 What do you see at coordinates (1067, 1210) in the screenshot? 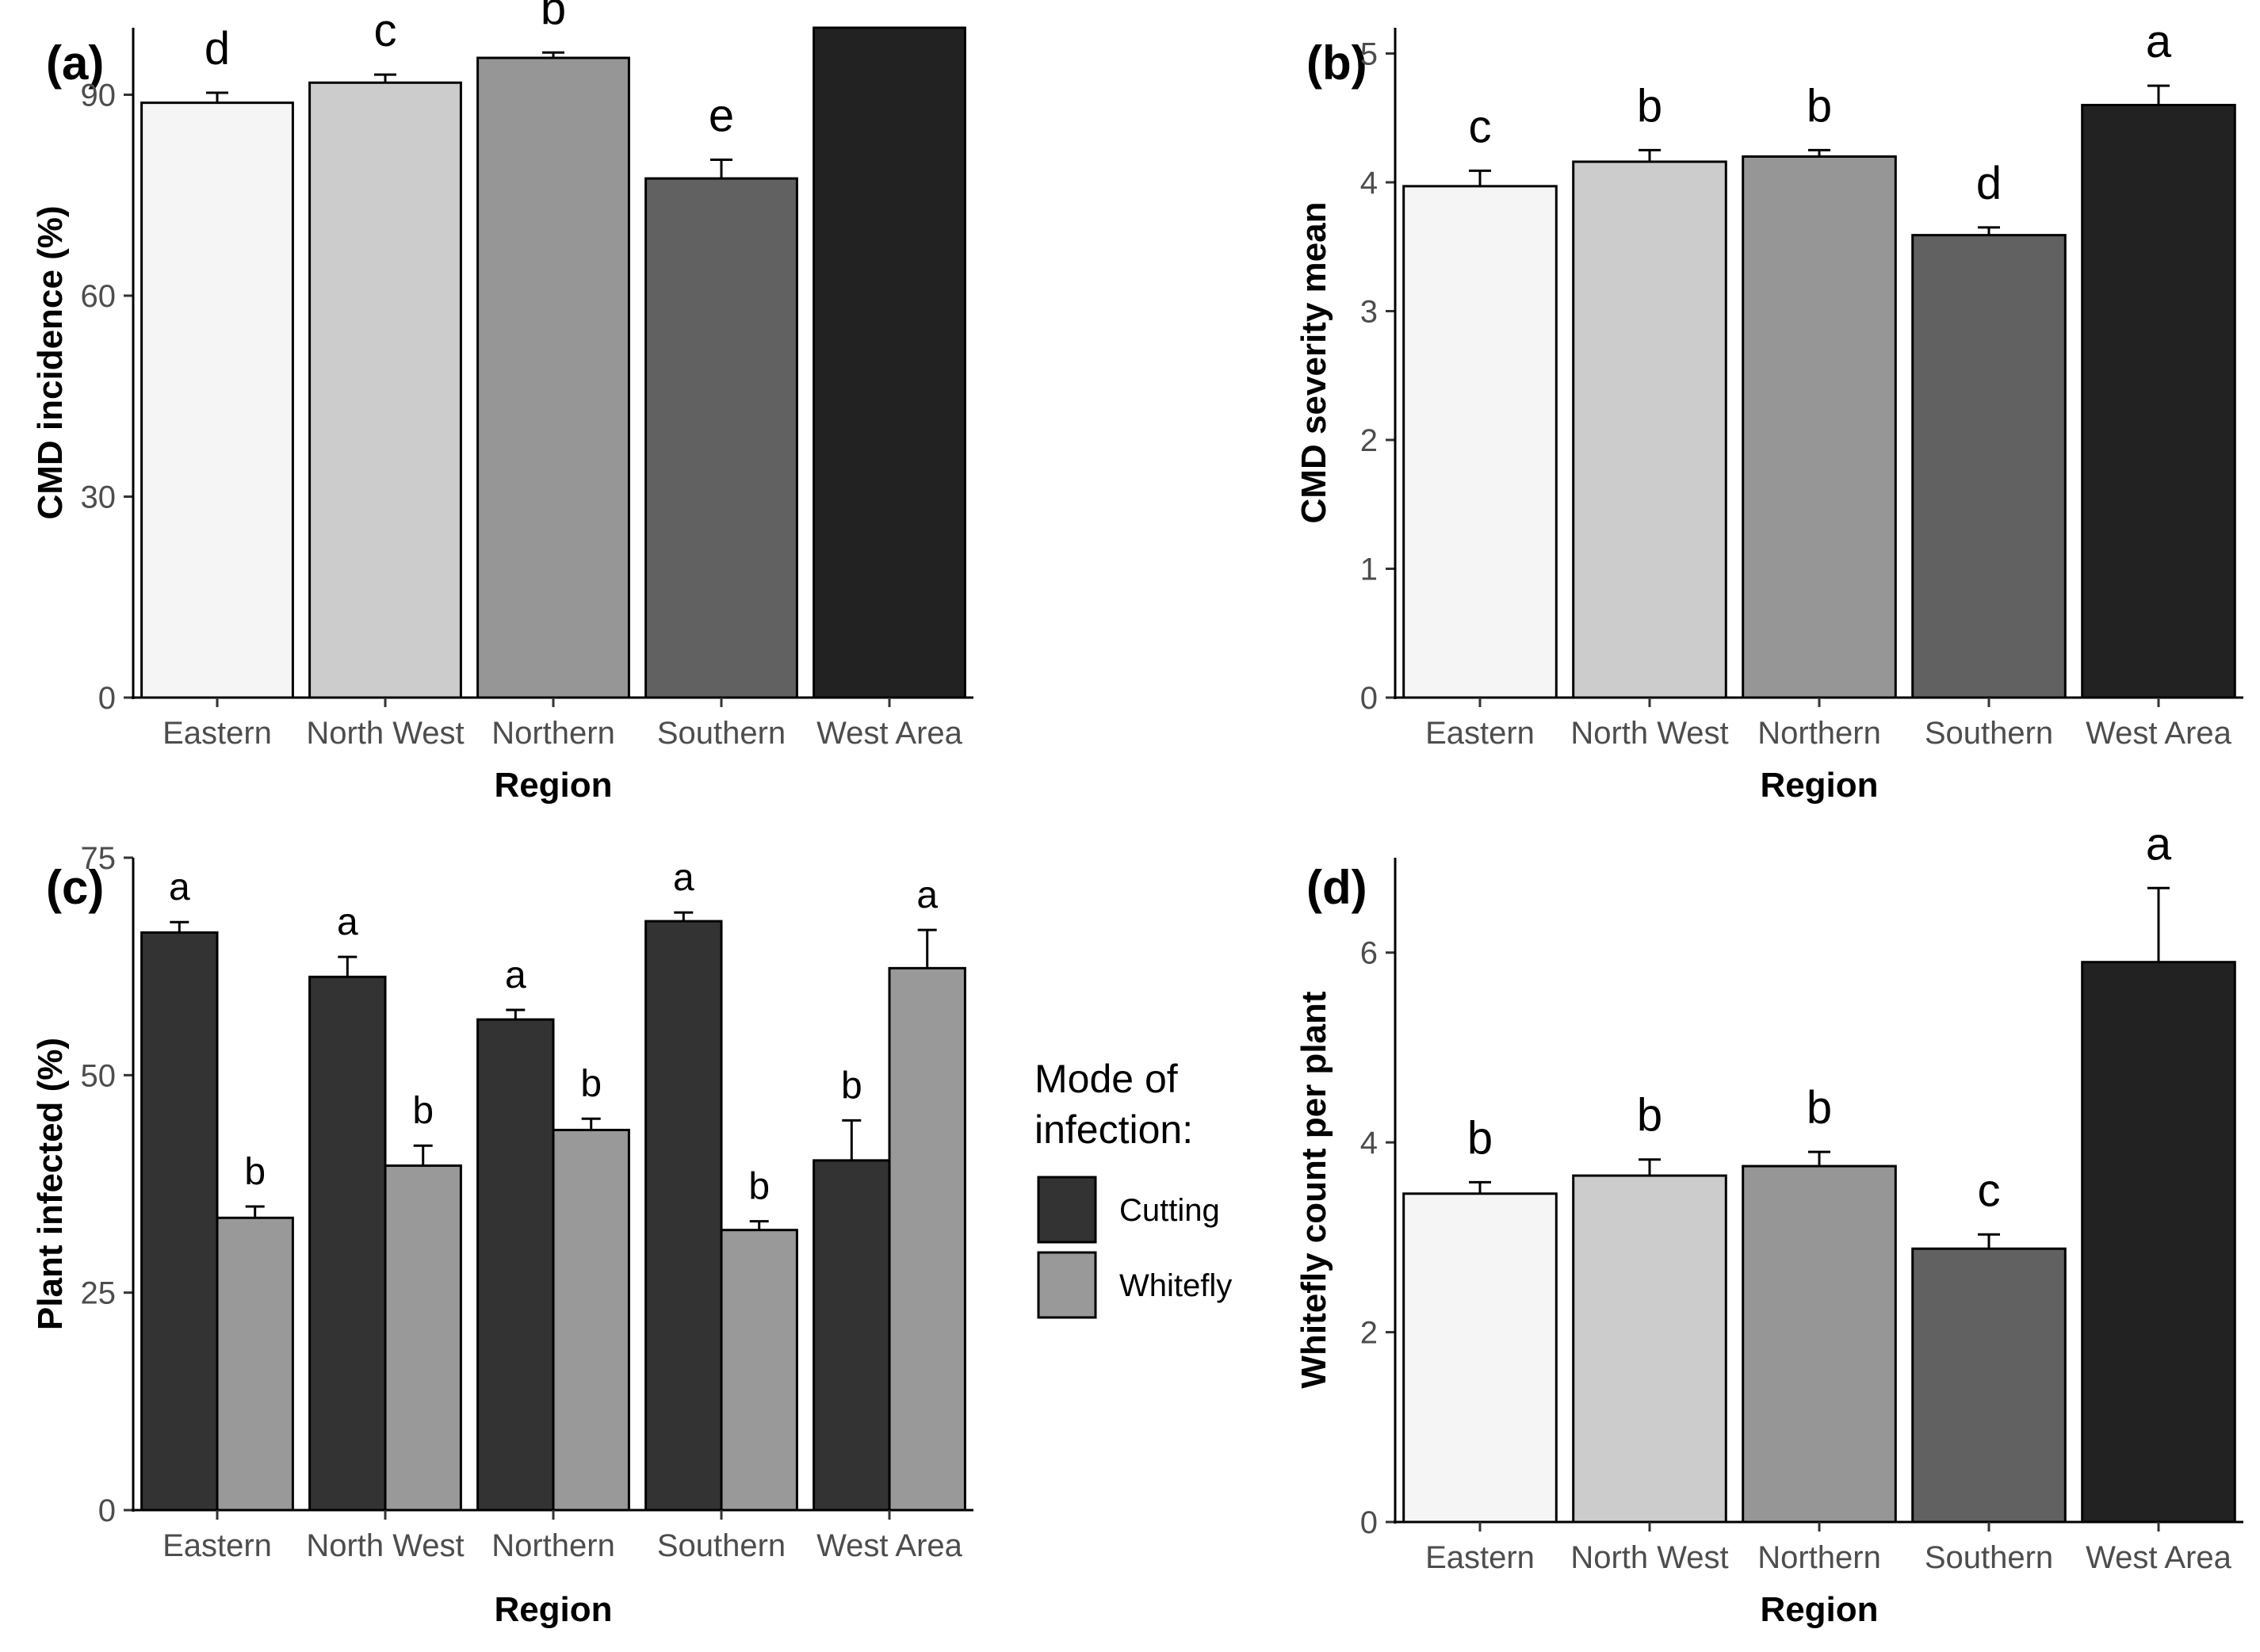
I see `legend-swatch-cutting` at bounding box center [1067, 1210].